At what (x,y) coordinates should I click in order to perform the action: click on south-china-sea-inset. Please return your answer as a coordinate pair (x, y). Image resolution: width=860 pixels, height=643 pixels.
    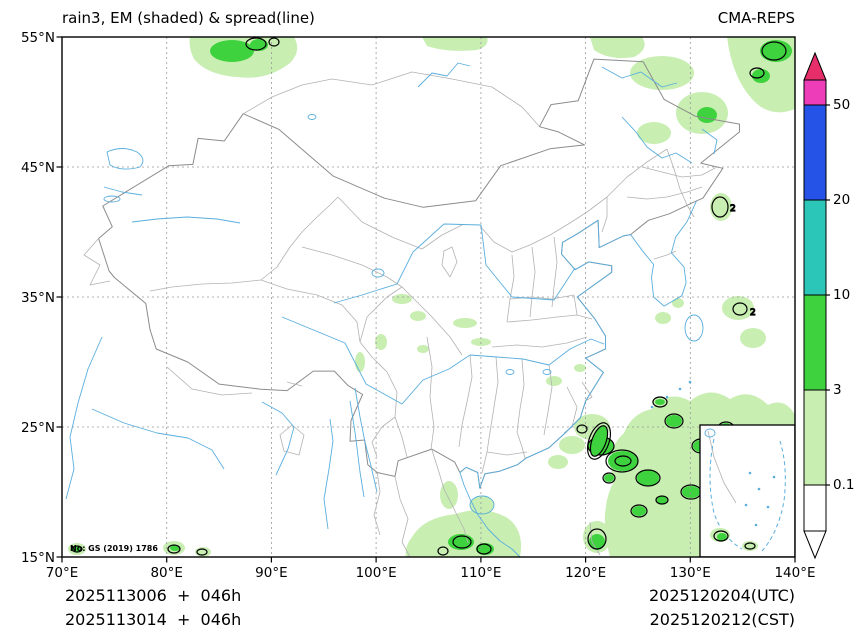
    Looking at the image, I should click on (747, 490).